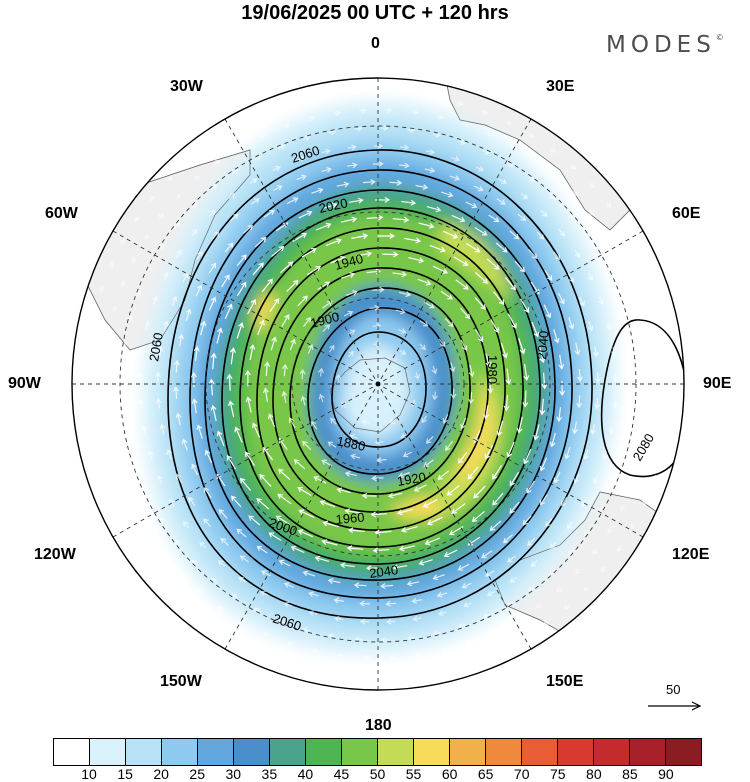  Describe the element at coordinates (383, 571) in the screenshot. I see `contour-label: 2040` at that location.